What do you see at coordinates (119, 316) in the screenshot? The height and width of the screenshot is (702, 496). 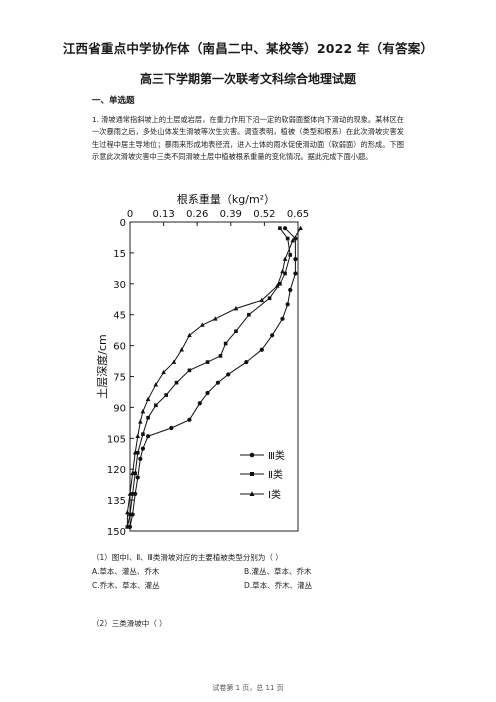 I see `y-tick-label: 45` at bounding box center [119, 316].